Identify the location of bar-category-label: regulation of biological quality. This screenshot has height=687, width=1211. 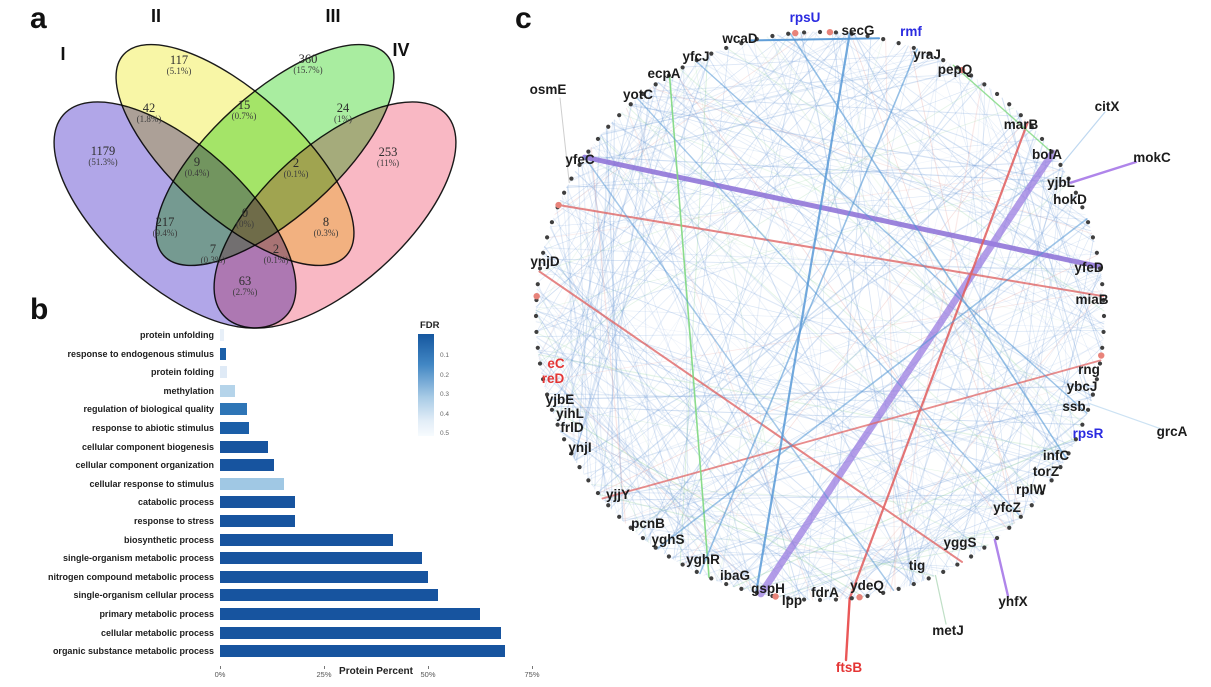
(148, 409).